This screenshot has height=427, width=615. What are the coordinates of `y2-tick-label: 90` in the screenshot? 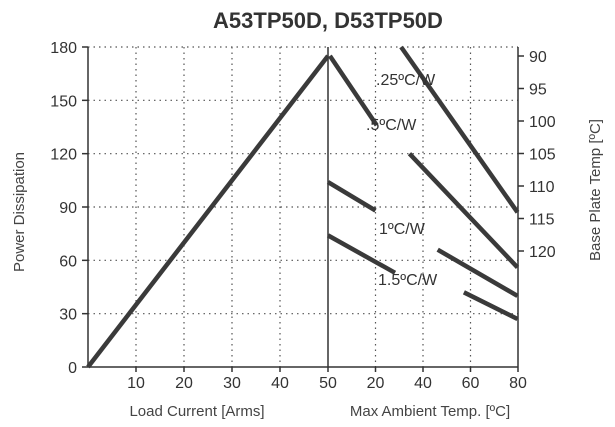 It's located at (538, 57).